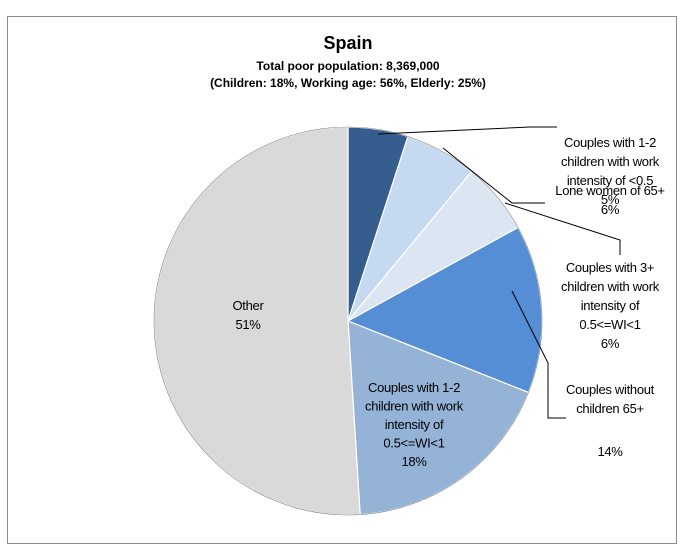 This screenshot has height=551, width=685. Describe the element at coordinates (610, 180) in the screenshot. I see `slice-label-line: intensity of <0.5` at that location.